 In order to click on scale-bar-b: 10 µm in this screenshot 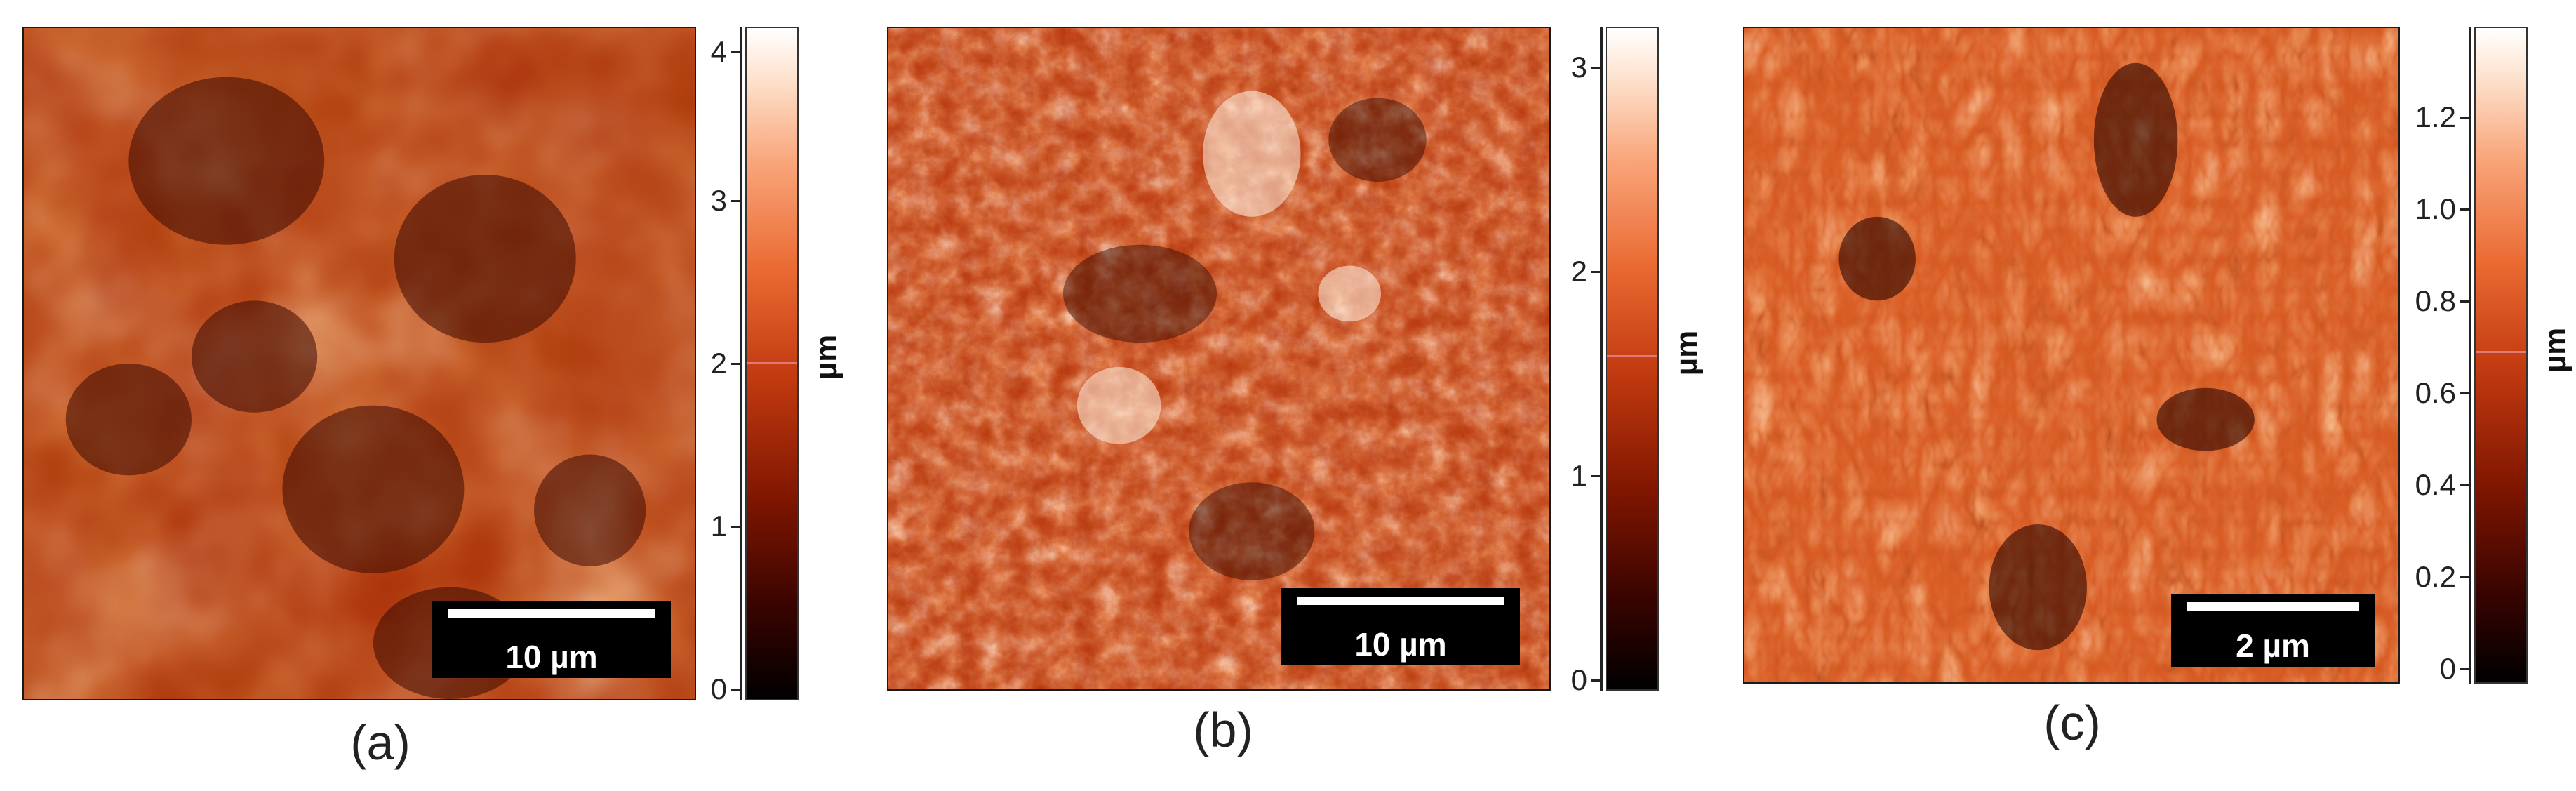, I will do `click(1400, 626)`.